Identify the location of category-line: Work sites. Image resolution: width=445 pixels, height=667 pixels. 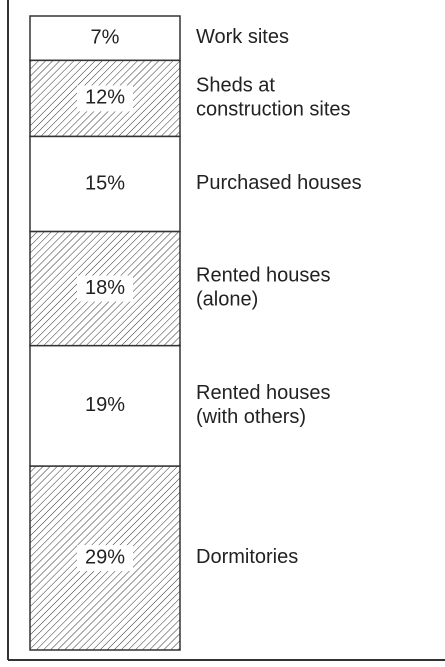
(242, 37).